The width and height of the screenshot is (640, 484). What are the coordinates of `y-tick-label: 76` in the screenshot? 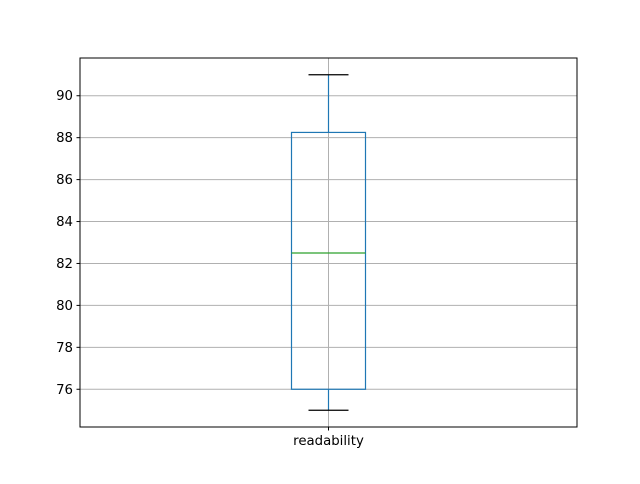 It's located at (64, 390).